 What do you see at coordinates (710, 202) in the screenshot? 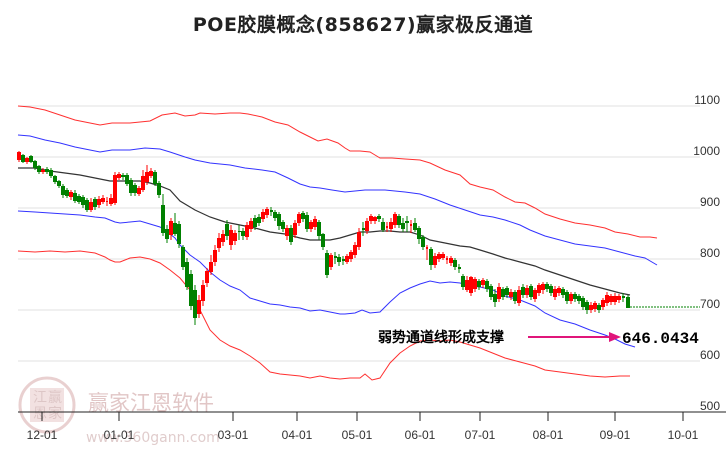
I see `y-tick-label: 900` at bounding box center [710, 202].